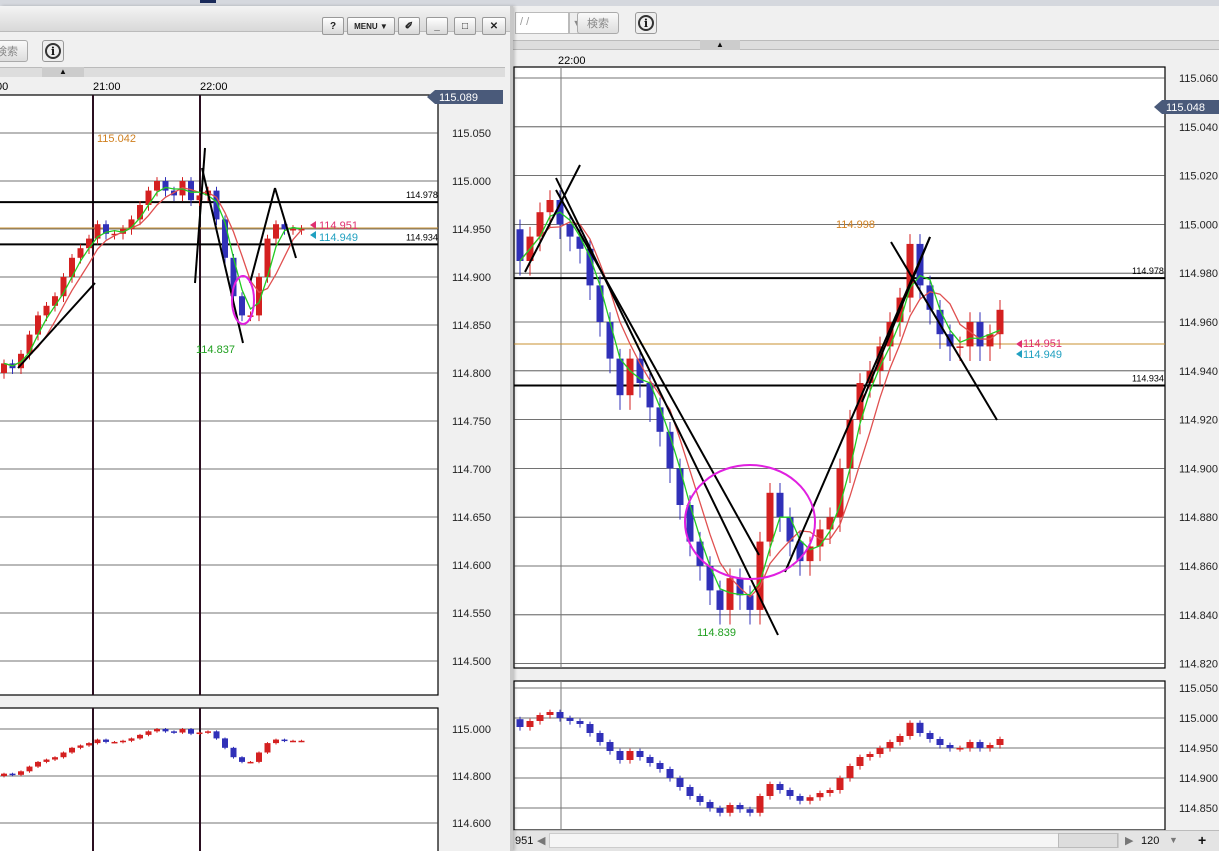 This screenshot has height=851, width=1219. Describe the element at coordinates (409, 26) in the screenshot. I see `pin-button: ✐` at that location.